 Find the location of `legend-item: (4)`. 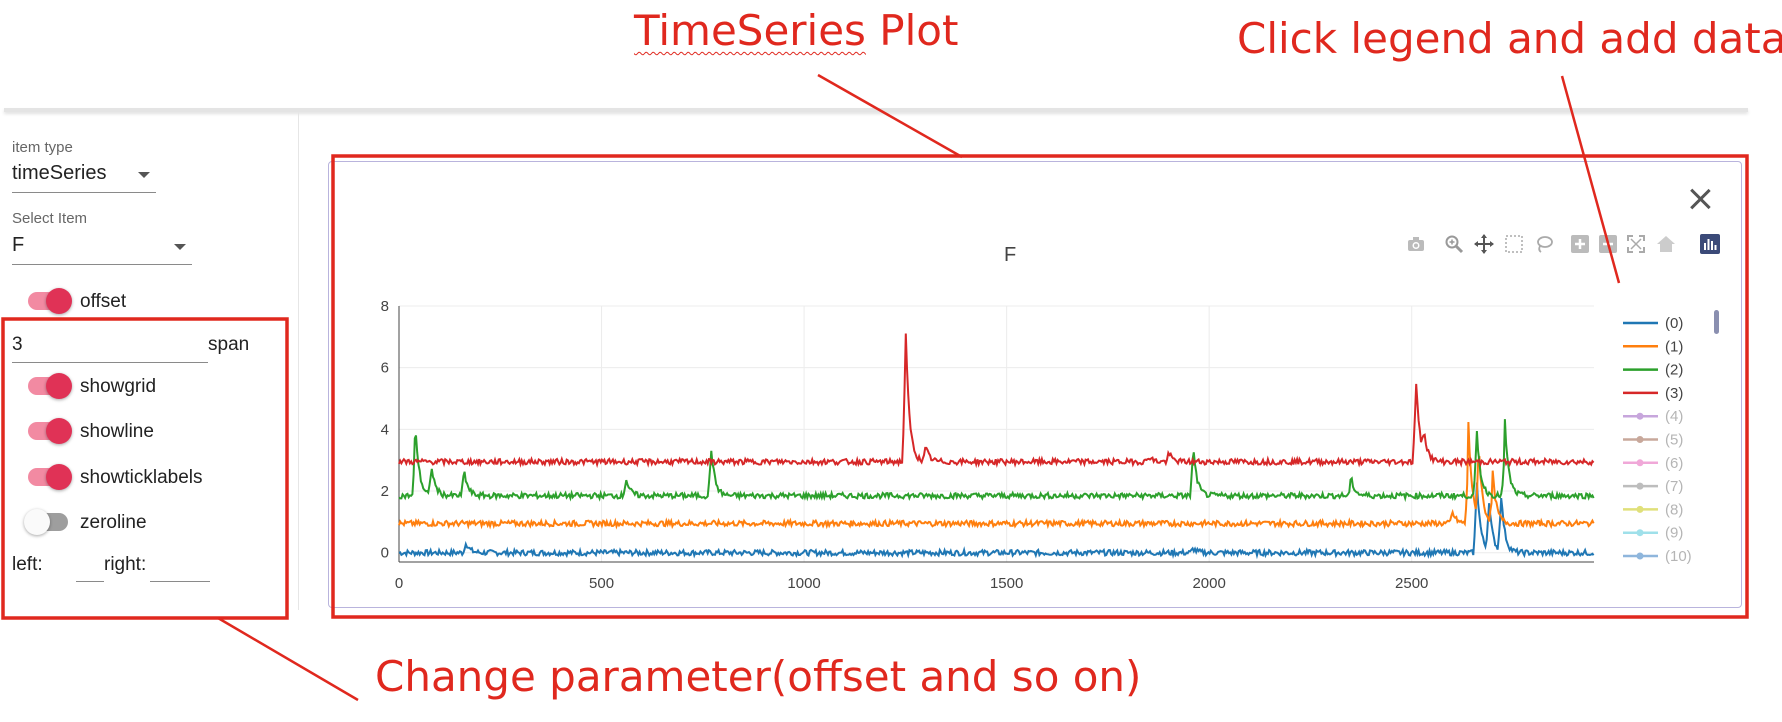

legend-item: (4) is located at coordinates (1653, 416).